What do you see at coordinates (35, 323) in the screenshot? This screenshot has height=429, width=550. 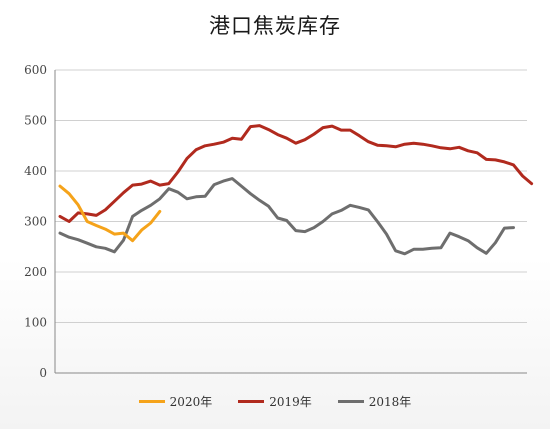 I see `y-tick-label-100: 100` at bounding box center [35, 323].